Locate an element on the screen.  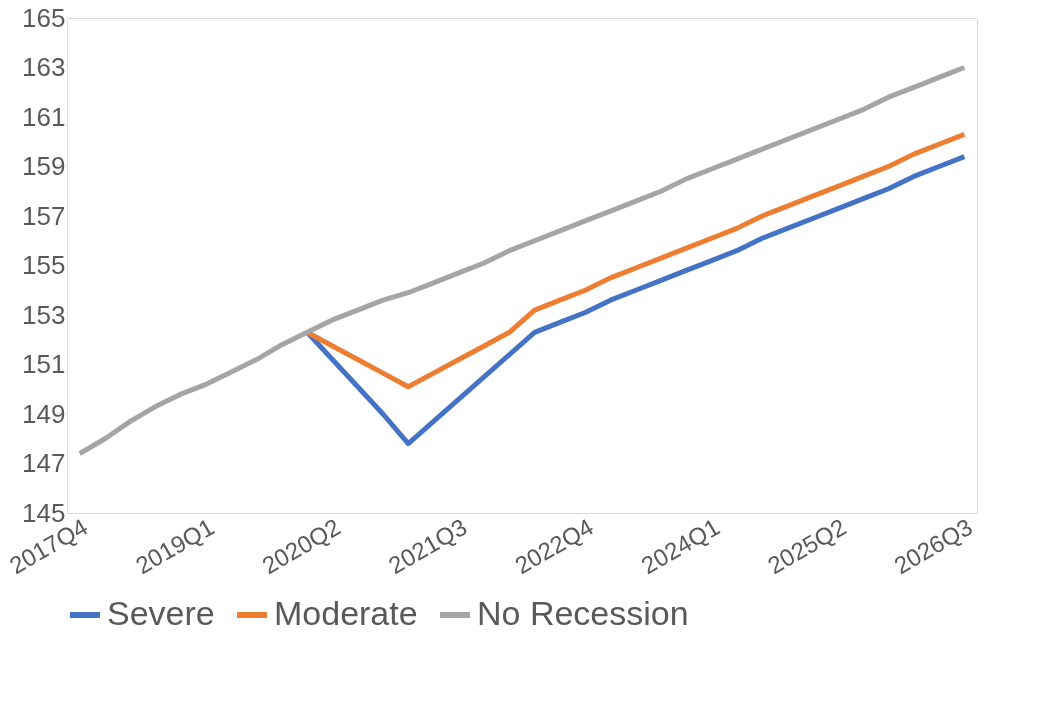
y-tick-label: 157 is located at coordinates (44, 215).